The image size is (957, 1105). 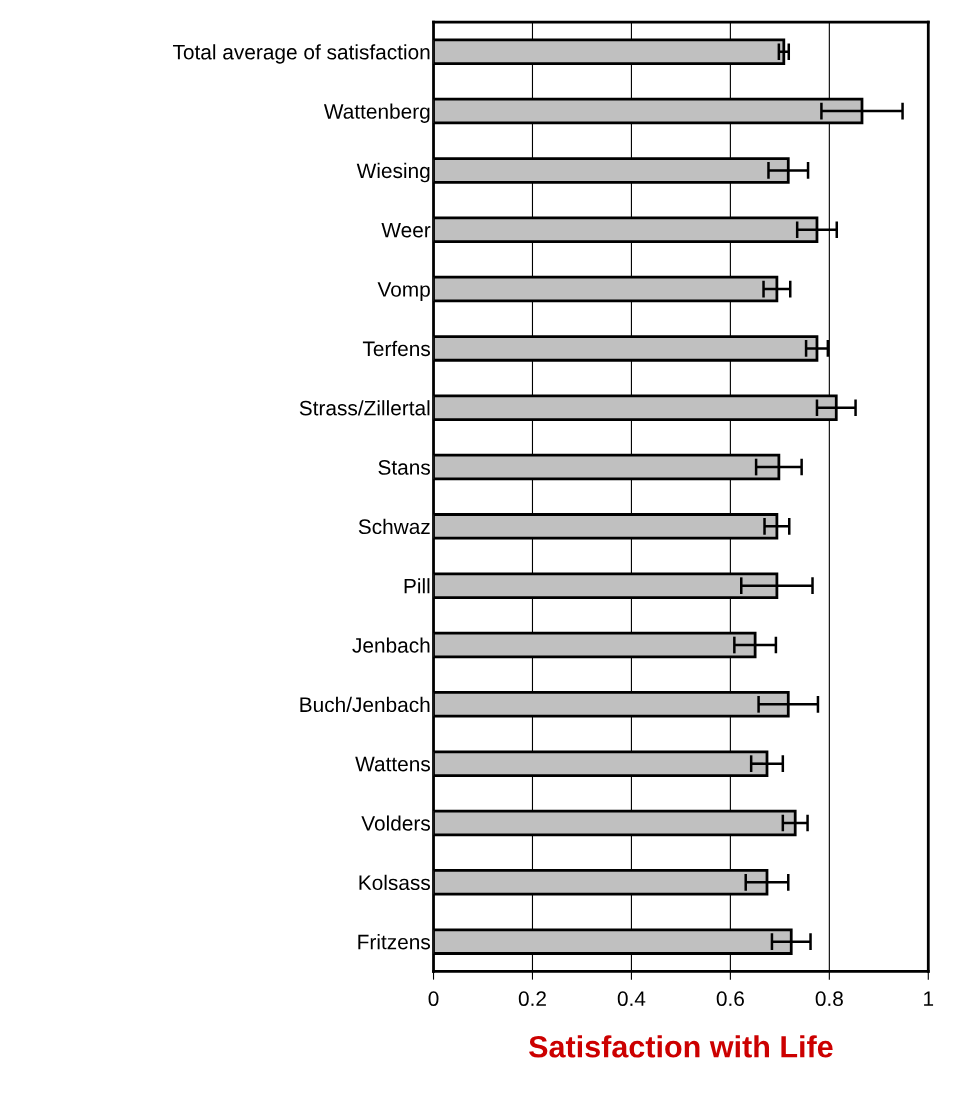 I want to click on y-tick-label: Volders, so click(x=395, y=823).